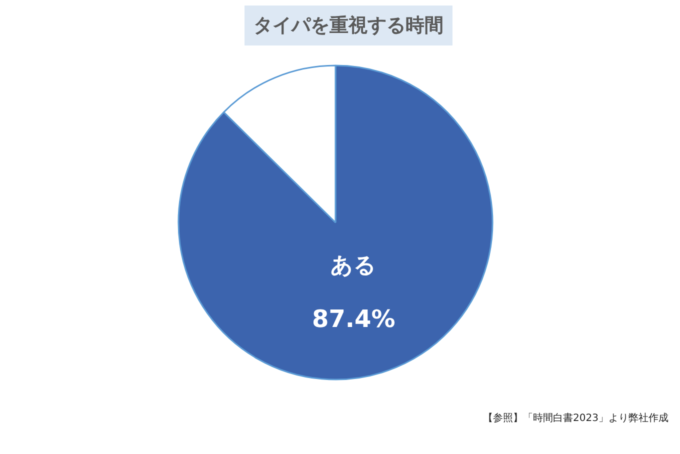  I want to click on chart-title: タイパを重視する時間, so click(349, 25).